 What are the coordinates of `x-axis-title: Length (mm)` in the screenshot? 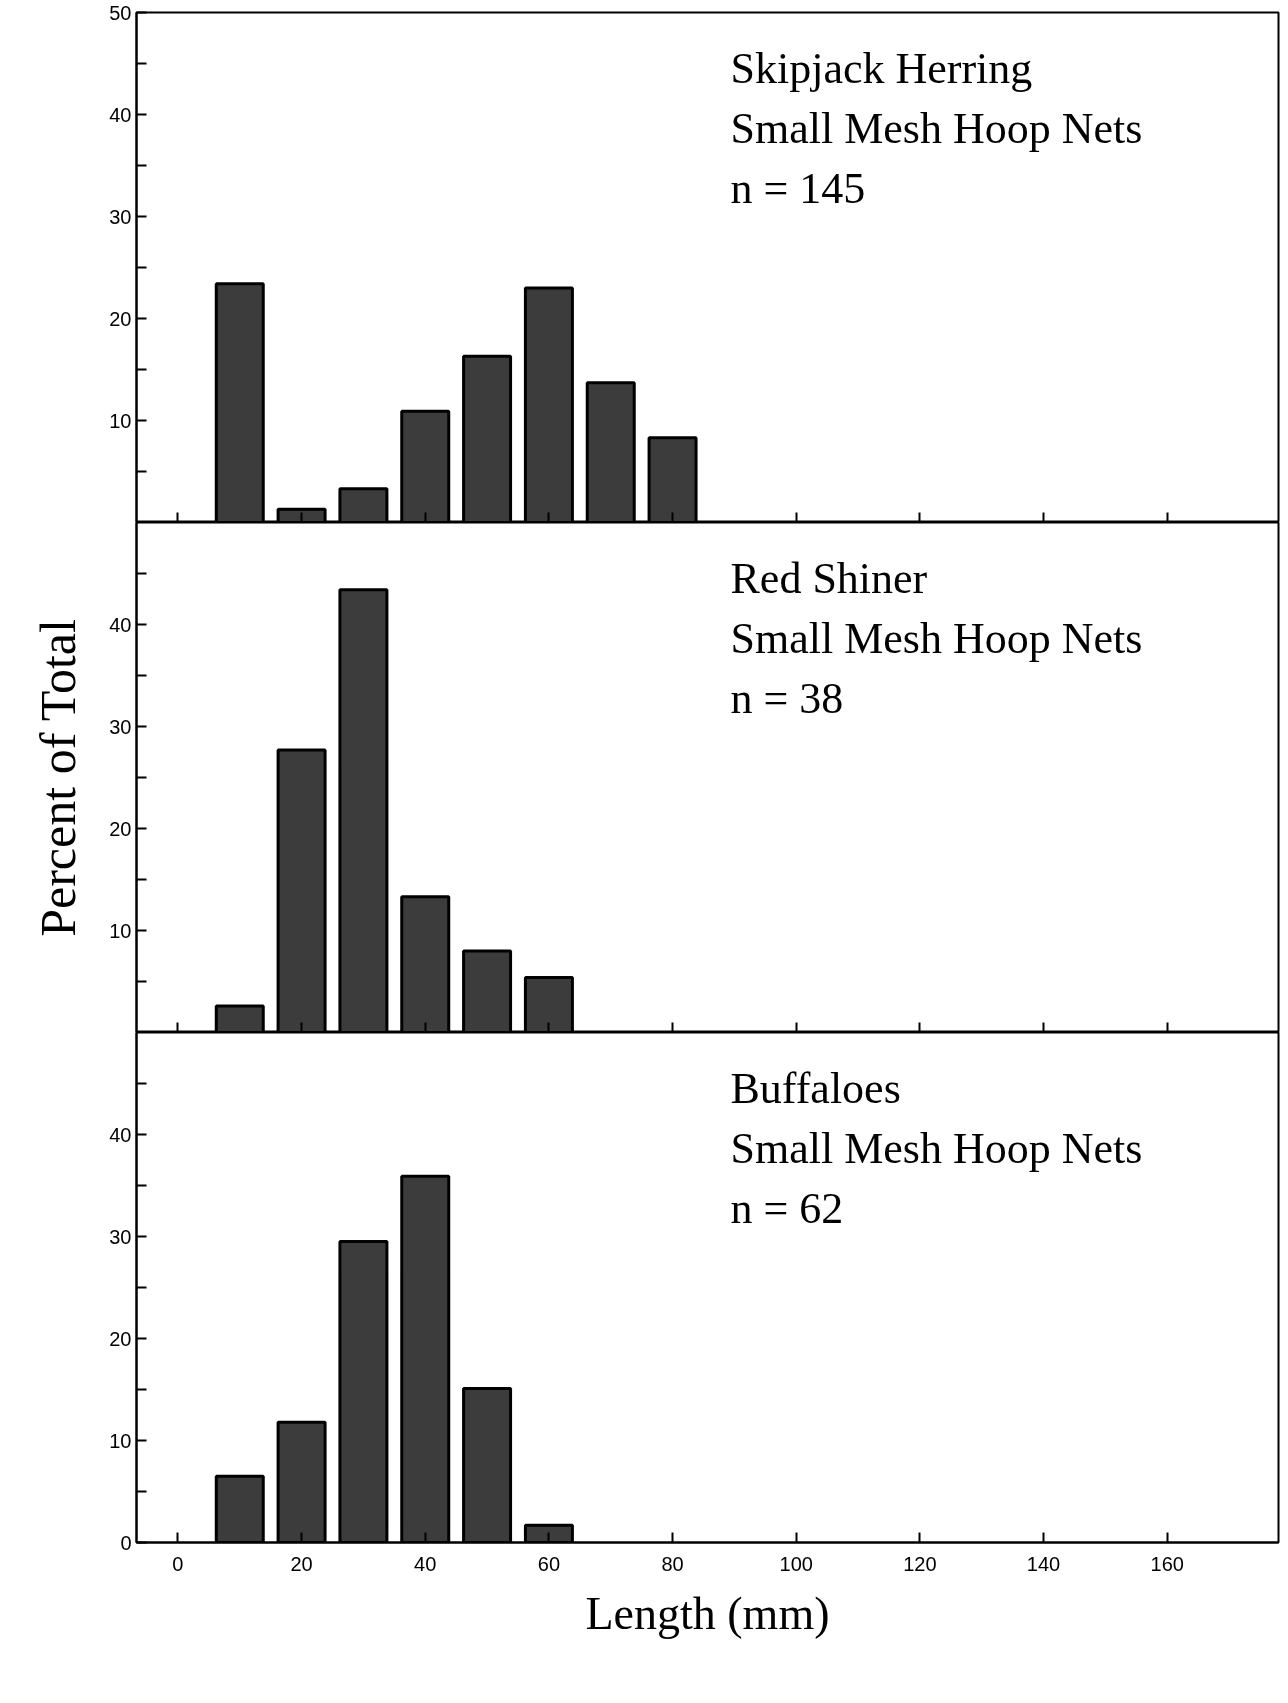 It's located at (707, 1613).